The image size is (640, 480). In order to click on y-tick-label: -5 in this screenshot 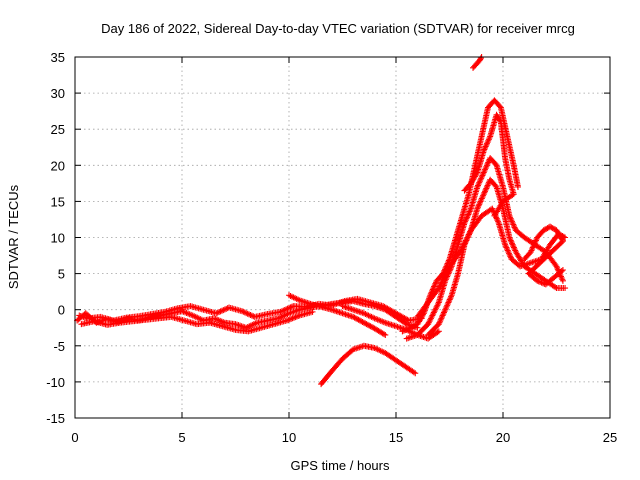, I will do `click(59, 346)`.